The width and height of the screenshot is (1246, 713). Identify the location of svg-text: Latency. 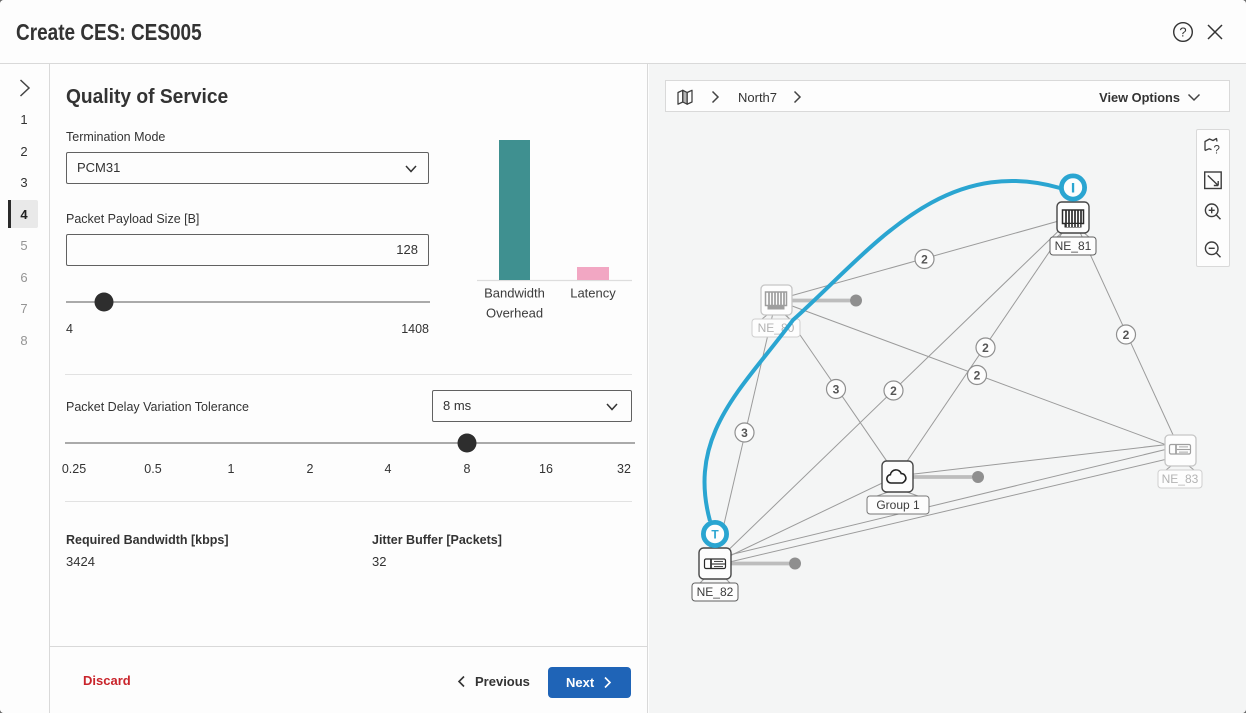
(593, 293).